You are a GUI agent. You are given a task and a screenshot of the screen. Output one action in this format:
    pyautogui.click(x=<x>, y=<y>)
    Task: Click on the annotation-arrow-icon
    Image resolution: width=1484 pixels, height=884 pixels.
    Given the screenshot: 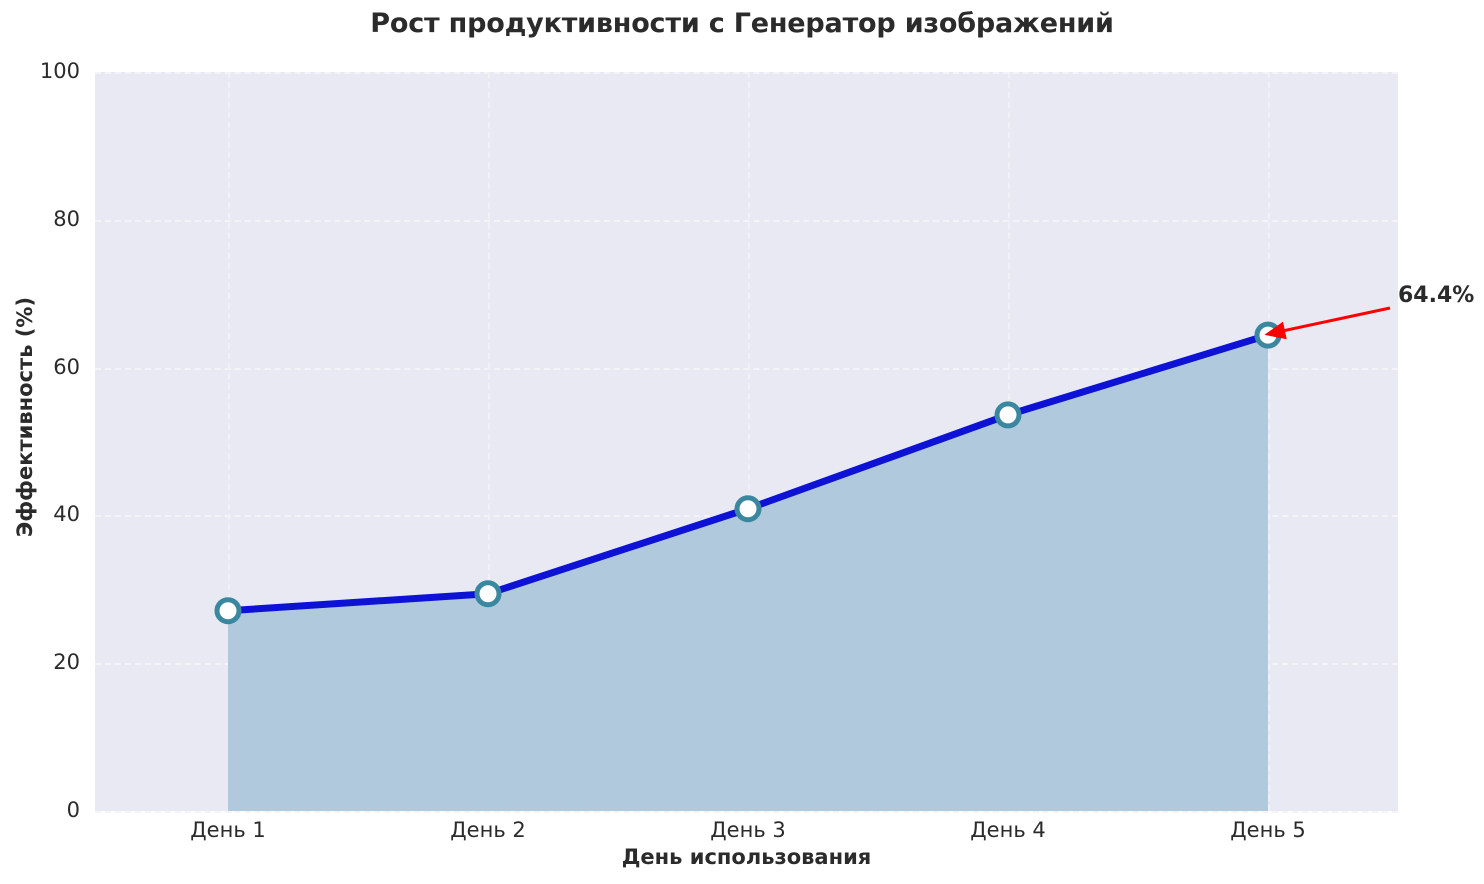 What is the action you would take?
    pyautogui.click(x=1327, y=323)
    